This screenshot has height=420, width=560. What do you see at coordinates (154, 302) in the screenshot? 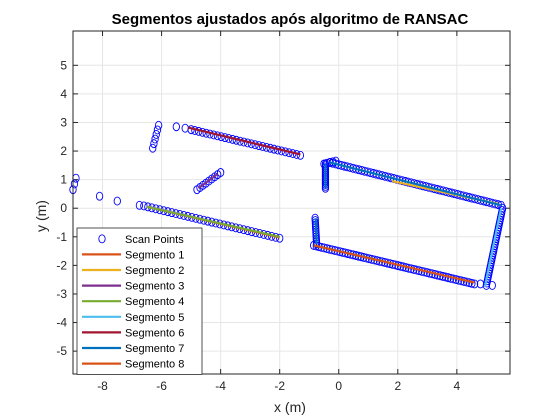
I see `legend-label-segment-4: Segmento 4` at bounding box center [154, 302].